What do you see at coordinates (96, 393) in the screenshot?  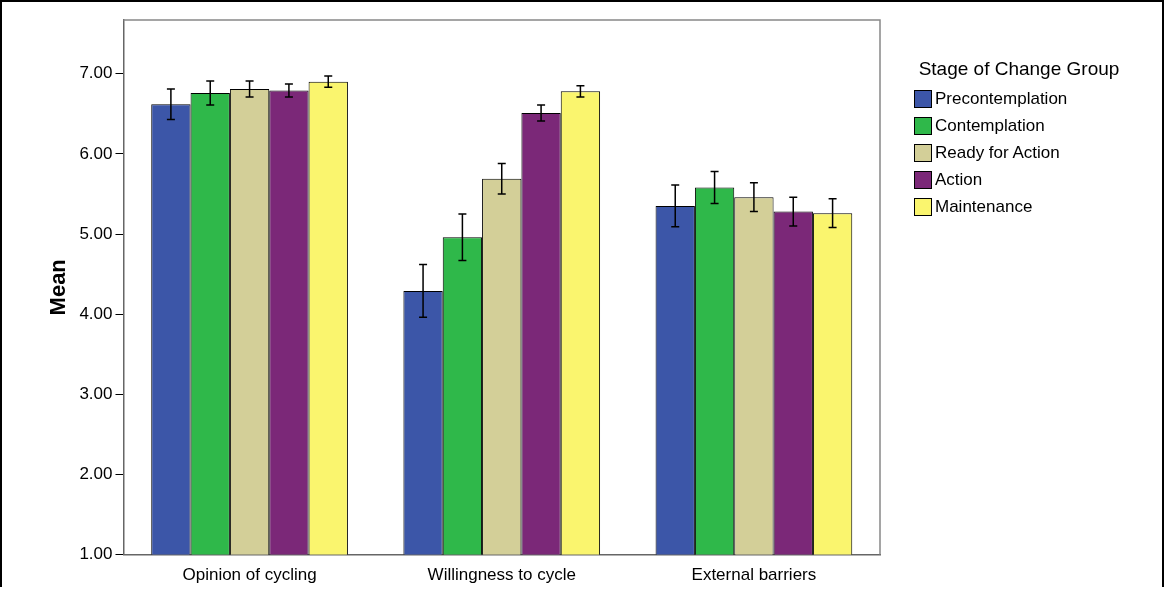 I see `y-tick-label: 3.00` at bounding box center [96, 393].